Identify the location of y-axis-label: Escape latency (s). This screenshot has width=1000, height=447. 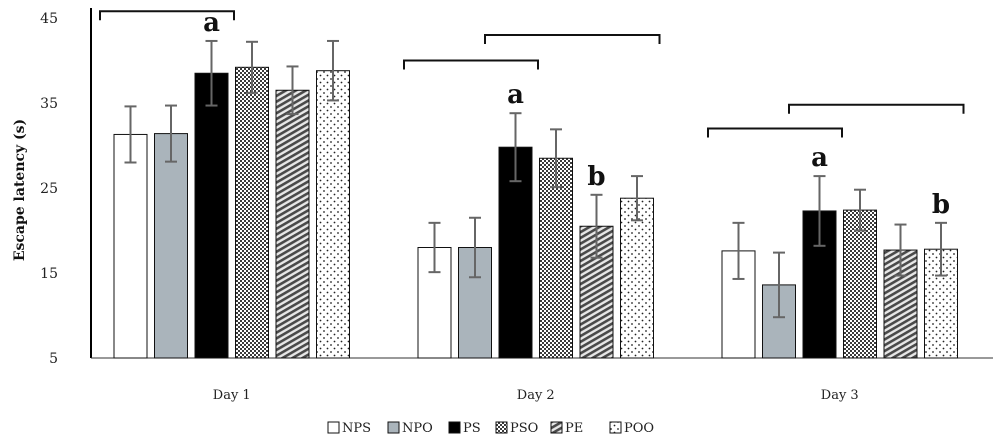
(20, 190).